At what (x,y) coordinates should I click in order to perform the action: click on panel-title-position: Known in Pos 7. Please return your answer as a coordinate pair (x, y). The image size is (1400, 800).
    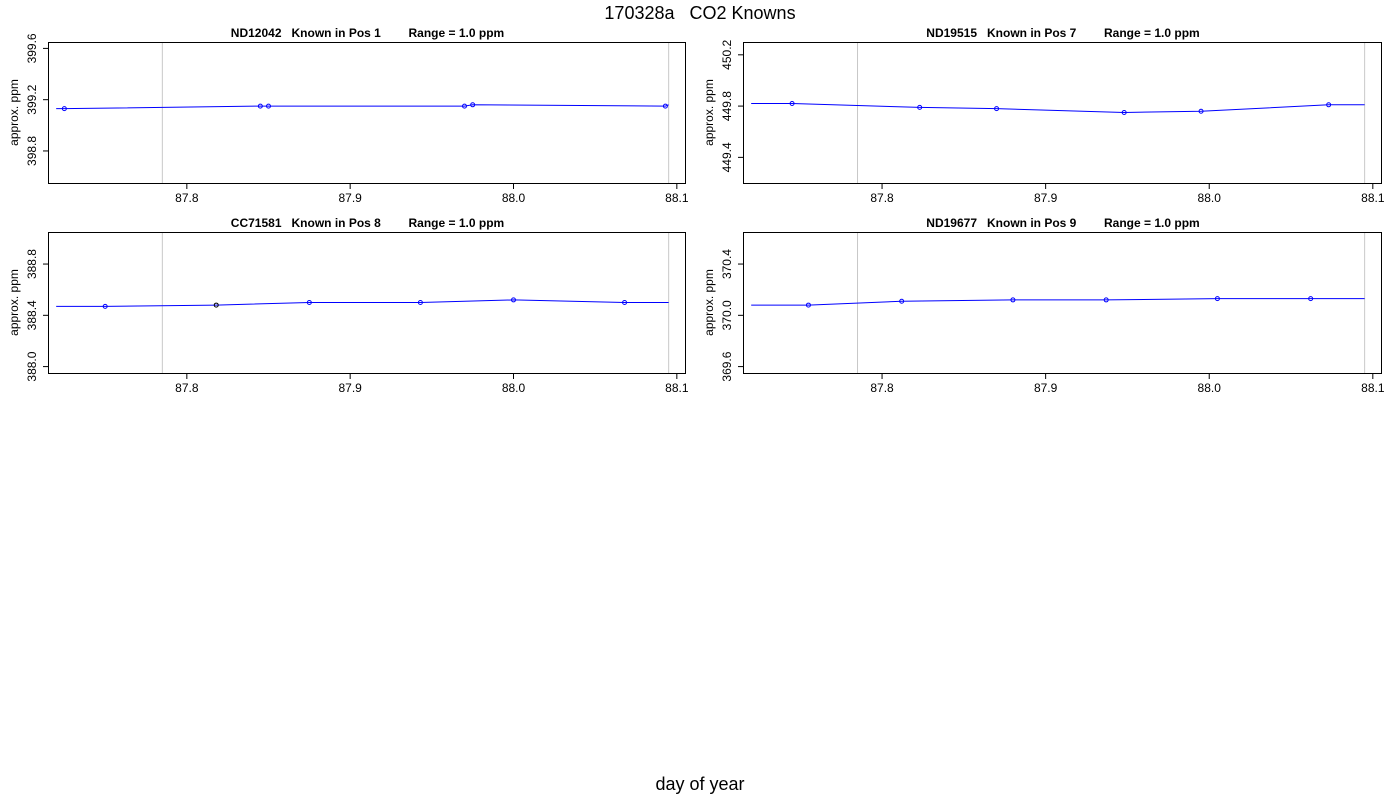
    Looking at the image, I should click on (1032, 33).